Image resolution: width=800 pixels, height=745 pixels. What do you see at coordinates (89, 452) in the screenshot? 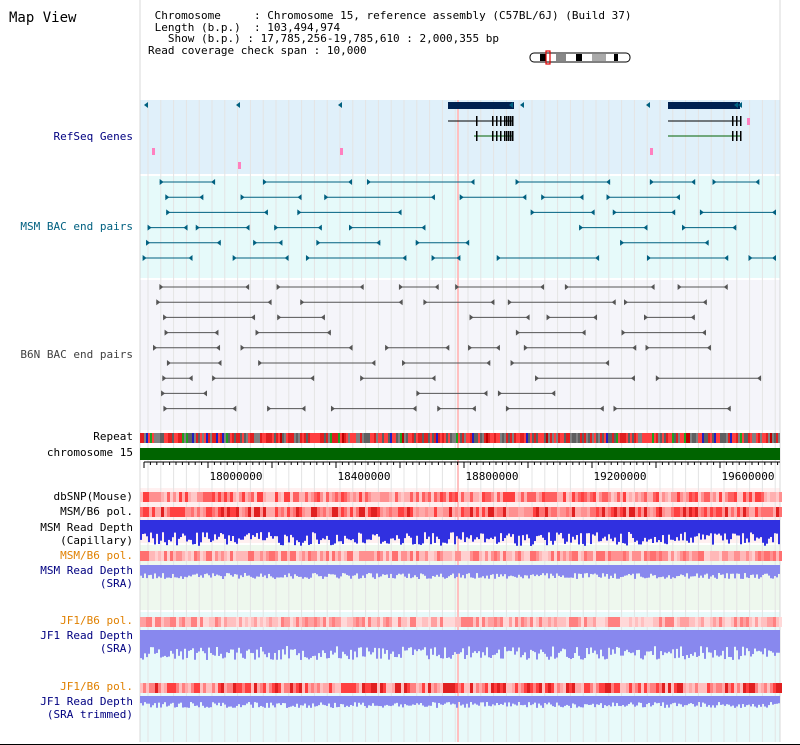
I see `track-label-chromosome: chromosome 15` at bounding box center [89, 452].